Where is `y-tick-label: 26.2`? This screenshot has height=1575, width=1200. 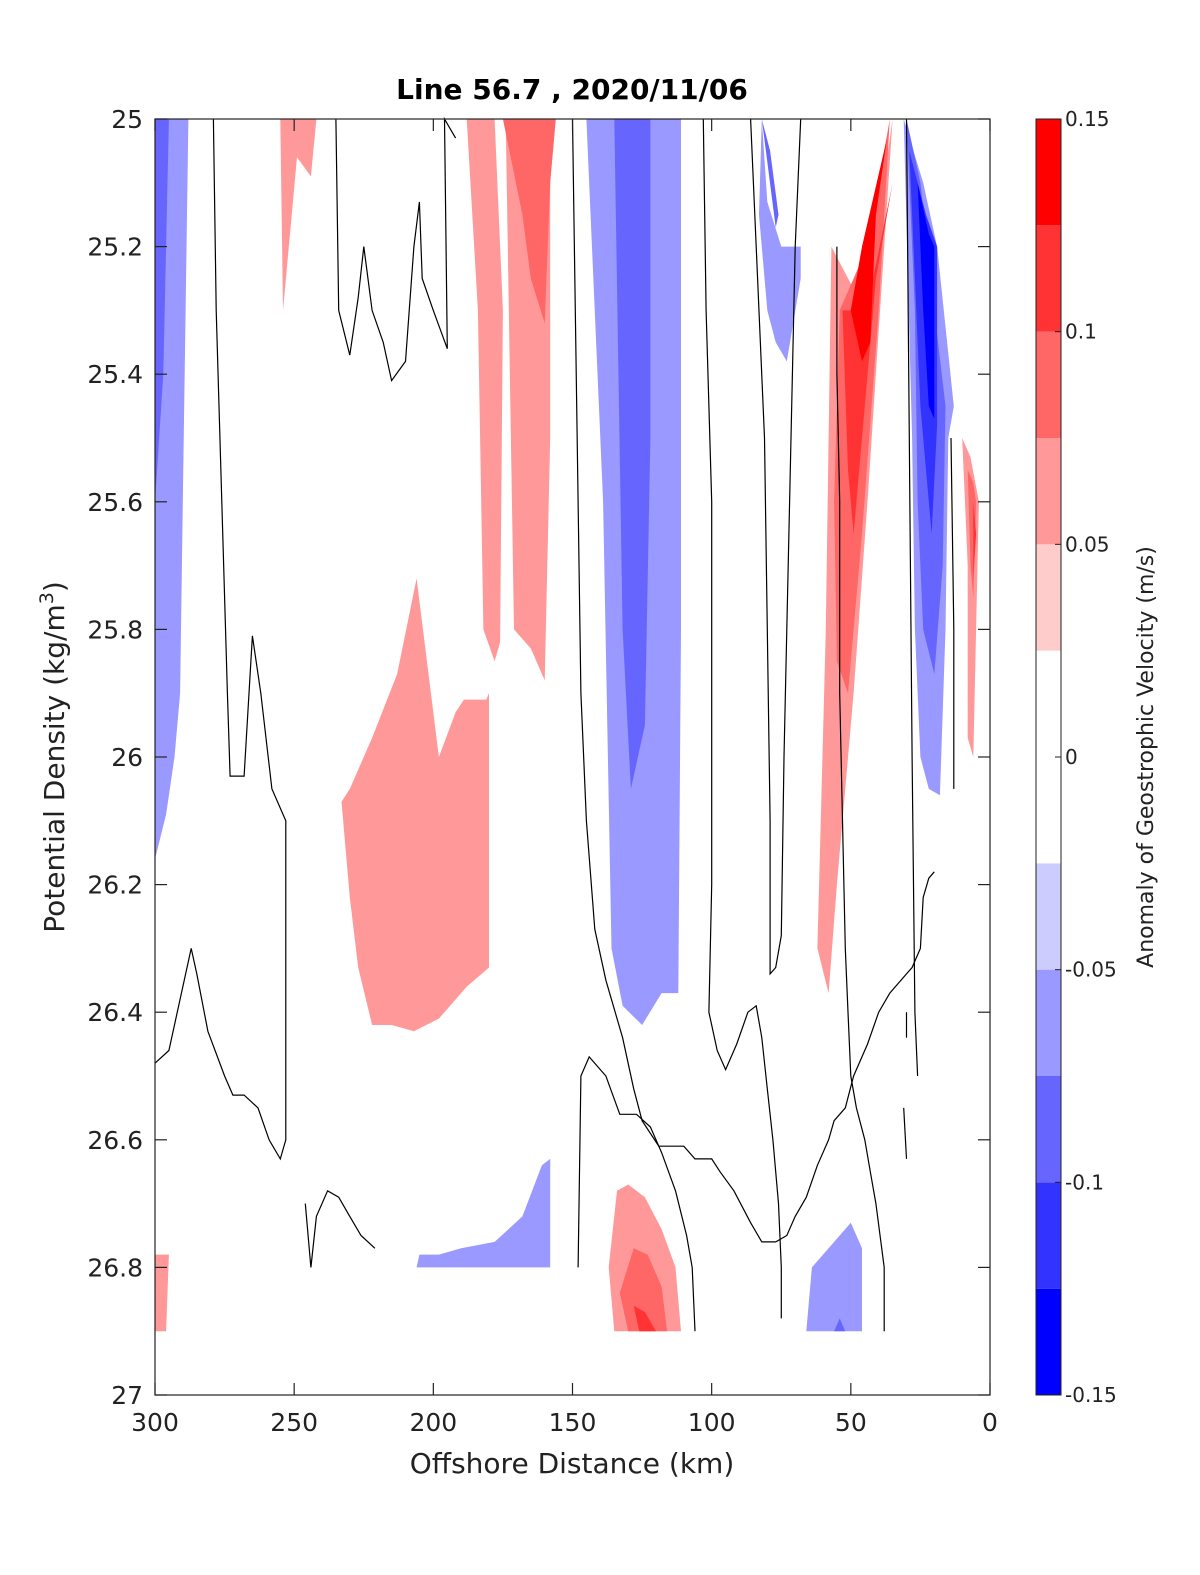 y-tick-label: 26.2 is located at coordinates (115, 885).